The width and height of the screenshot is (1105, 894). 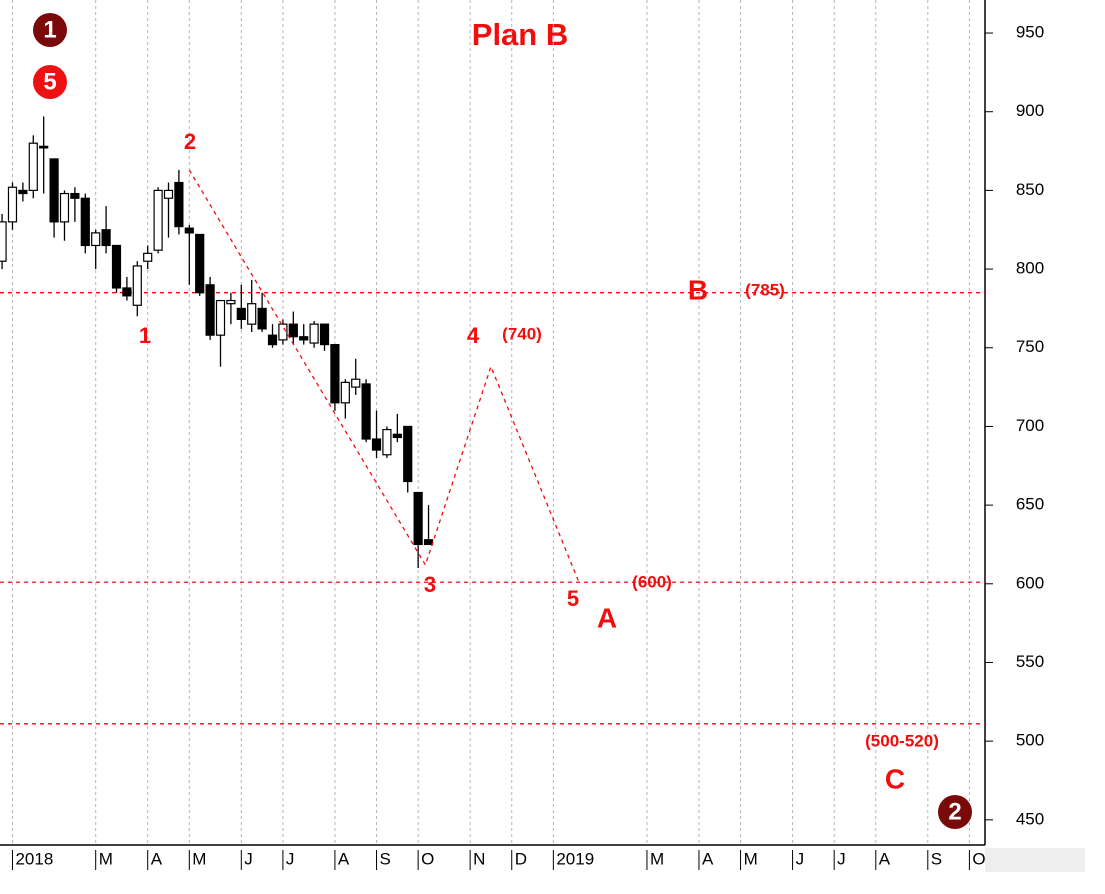 I want to click on y-tick-label: 700, so click(x=1030, y=425).